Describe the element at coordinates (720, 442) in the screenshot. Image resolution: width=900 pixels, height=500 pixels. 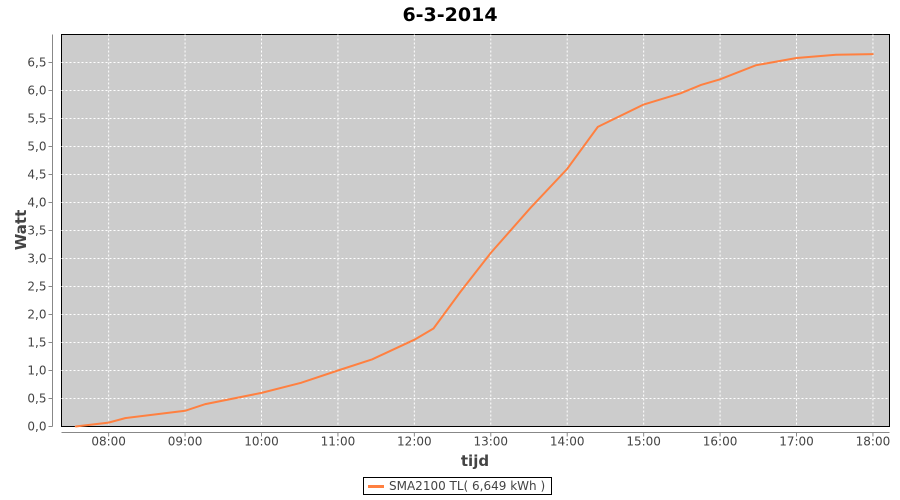
I see `x-tick-label: 16:00` at that location.